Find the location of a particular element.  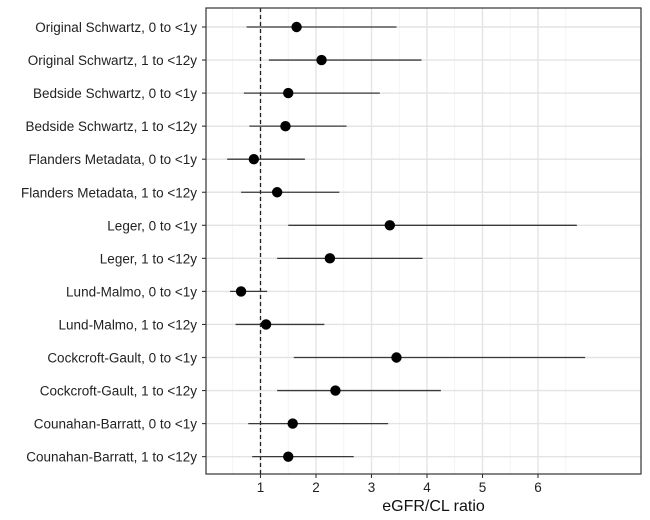

row-label: Lund-Malmo, 1 to <12y is located at coordinates (128, 324).